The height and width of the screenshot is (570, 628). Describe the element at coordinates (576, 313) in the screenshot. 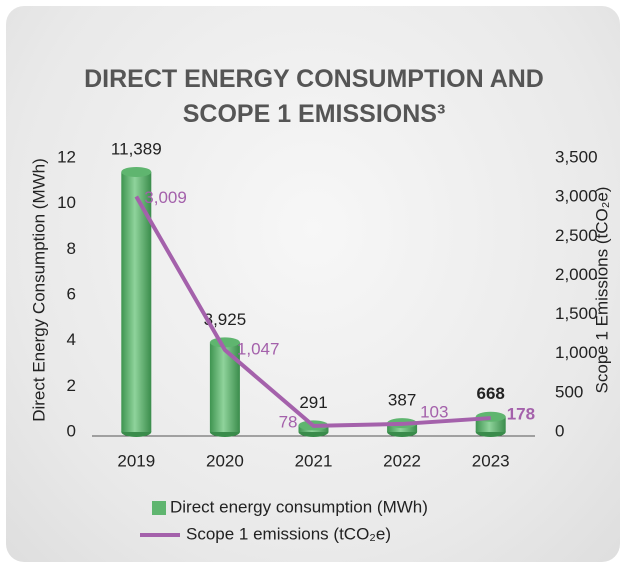

I see `y2-tick-label: 1,500` at that location.